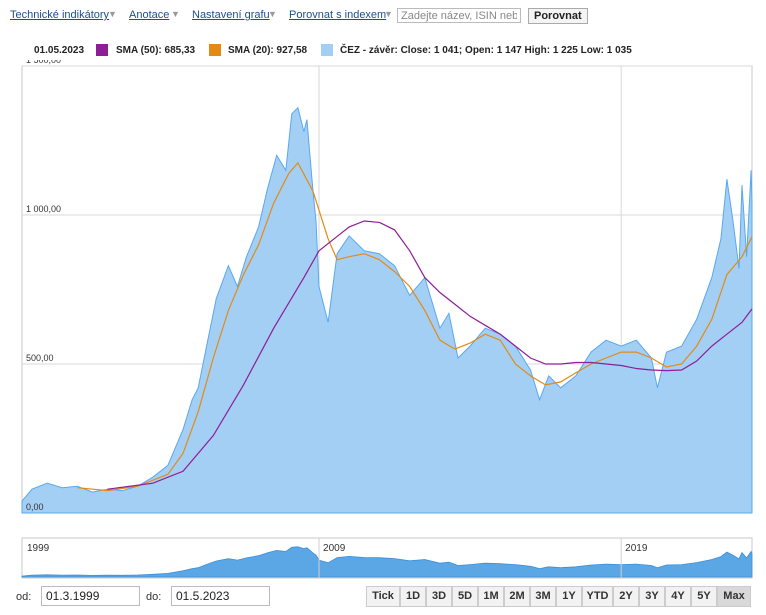 This screenshot has width=766, height=615. I want to click on chart-settings-menu: Nastavení grafu, so click(231, 15).